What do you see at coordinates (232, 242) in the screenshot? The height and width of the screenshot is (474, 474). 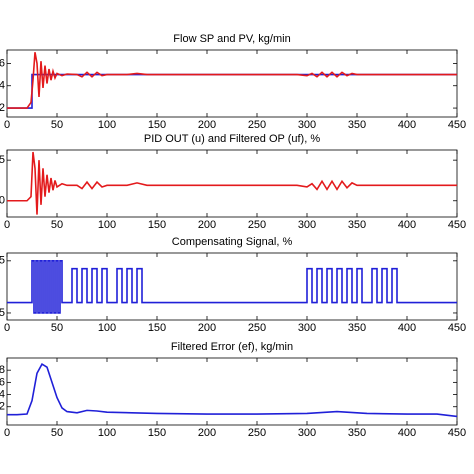 I see `chart-title: Compensating Signal, %` at bounding box center [232, 242].